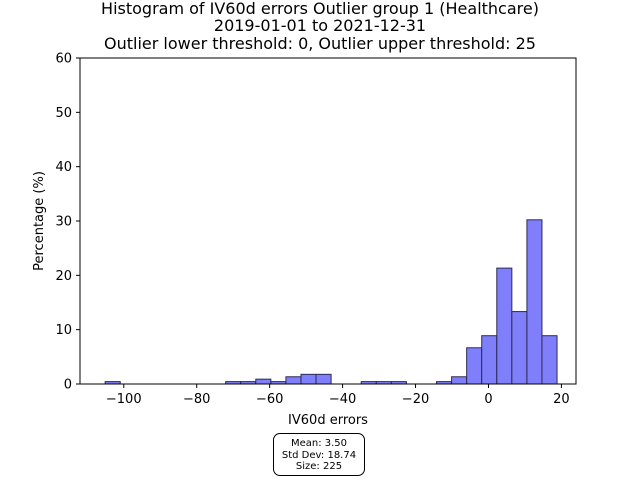  What do you see at coordinates (68, 385) in the screenshot?
I see `y-tick-label: 0` at bounding box center [68, 385].